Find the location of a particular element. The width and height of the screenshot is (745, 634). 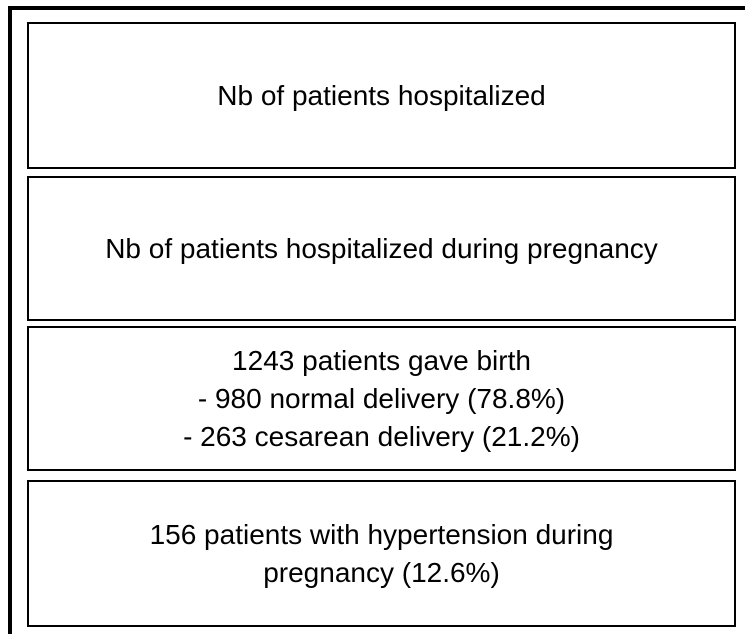

box-text: Nb of patients hospitalized is located at coordinates (381, 95).